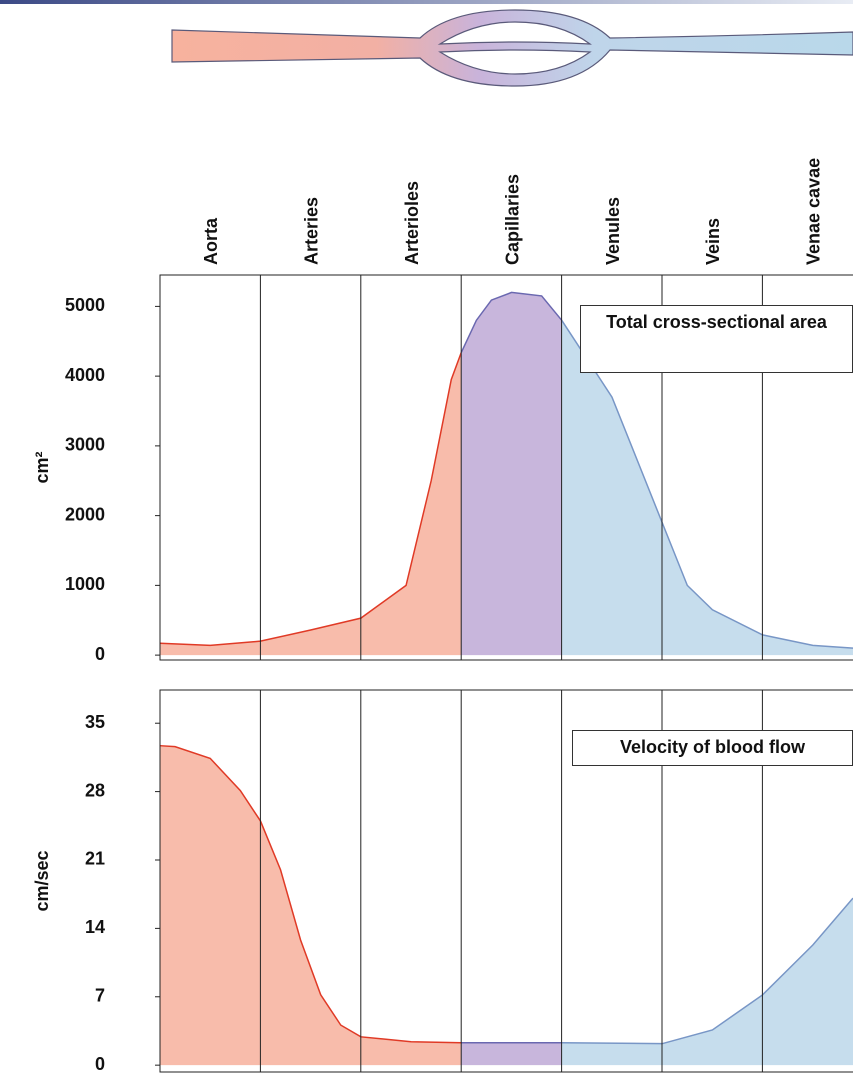 This screenshot has height=1081, width=853. Describe the element at coordinates (312, 231) in the screenshot. I see `category-label: Arteries` at that location.